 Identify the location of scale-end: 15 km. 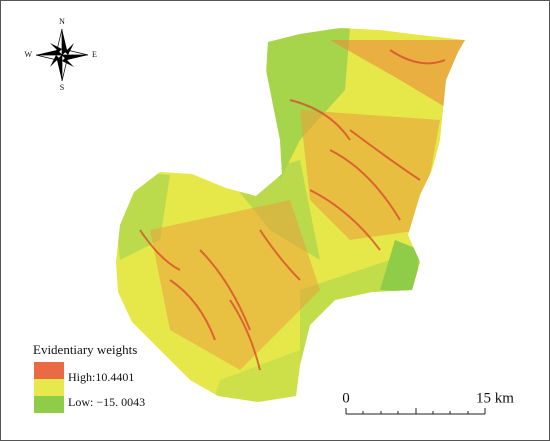
(495, 398).